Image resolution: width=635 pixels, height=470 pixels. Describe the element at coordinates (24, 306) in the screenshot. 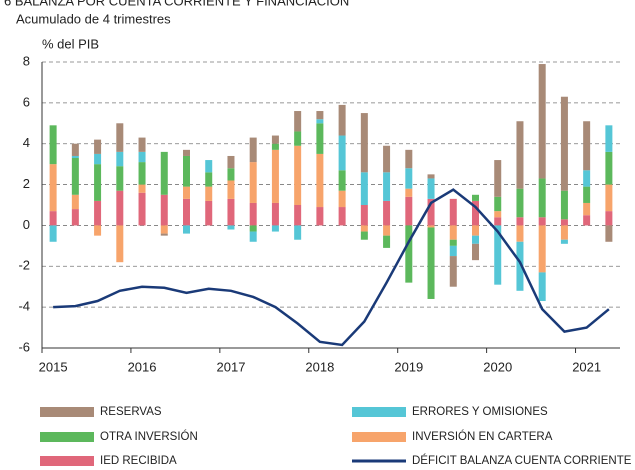

I see `y-tick-label: -4` at that location.